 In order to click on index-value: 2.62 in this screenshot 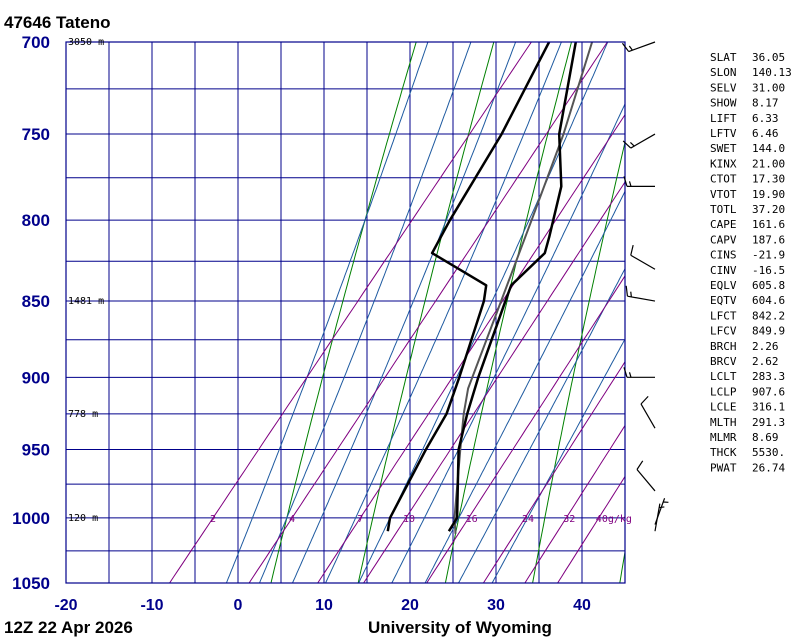, I will do `click(765, 361)`.